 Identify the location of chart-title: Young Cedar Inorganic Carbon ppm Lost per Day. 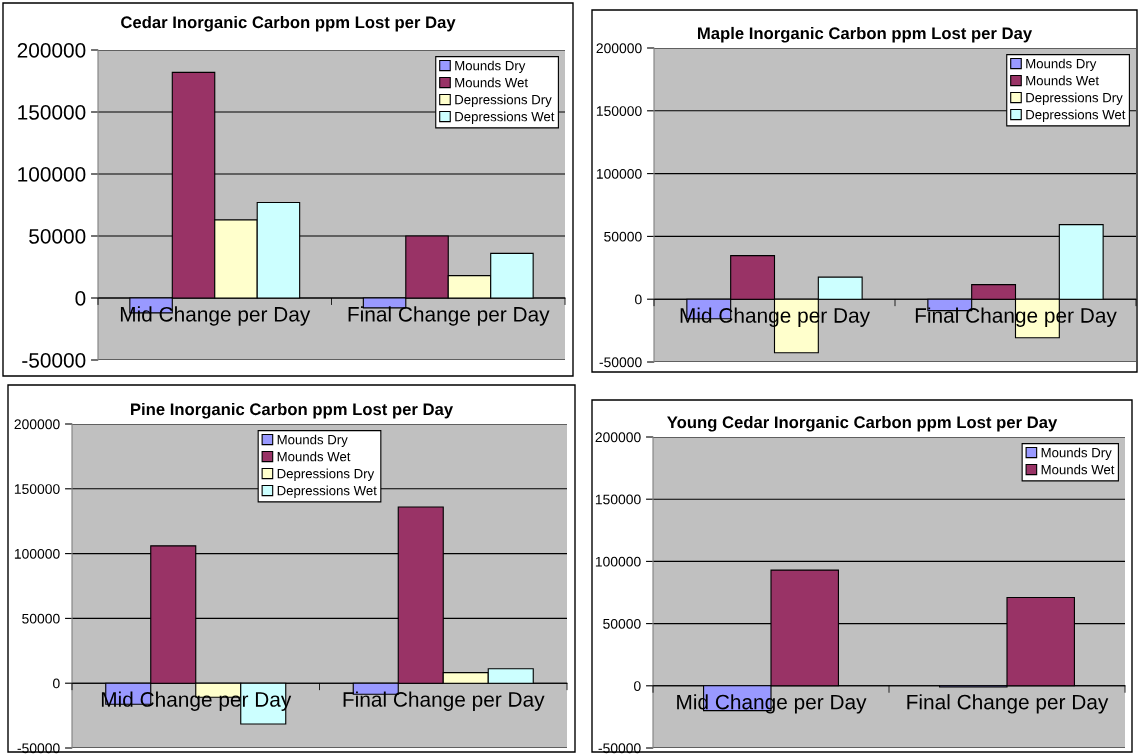
(862, 423).